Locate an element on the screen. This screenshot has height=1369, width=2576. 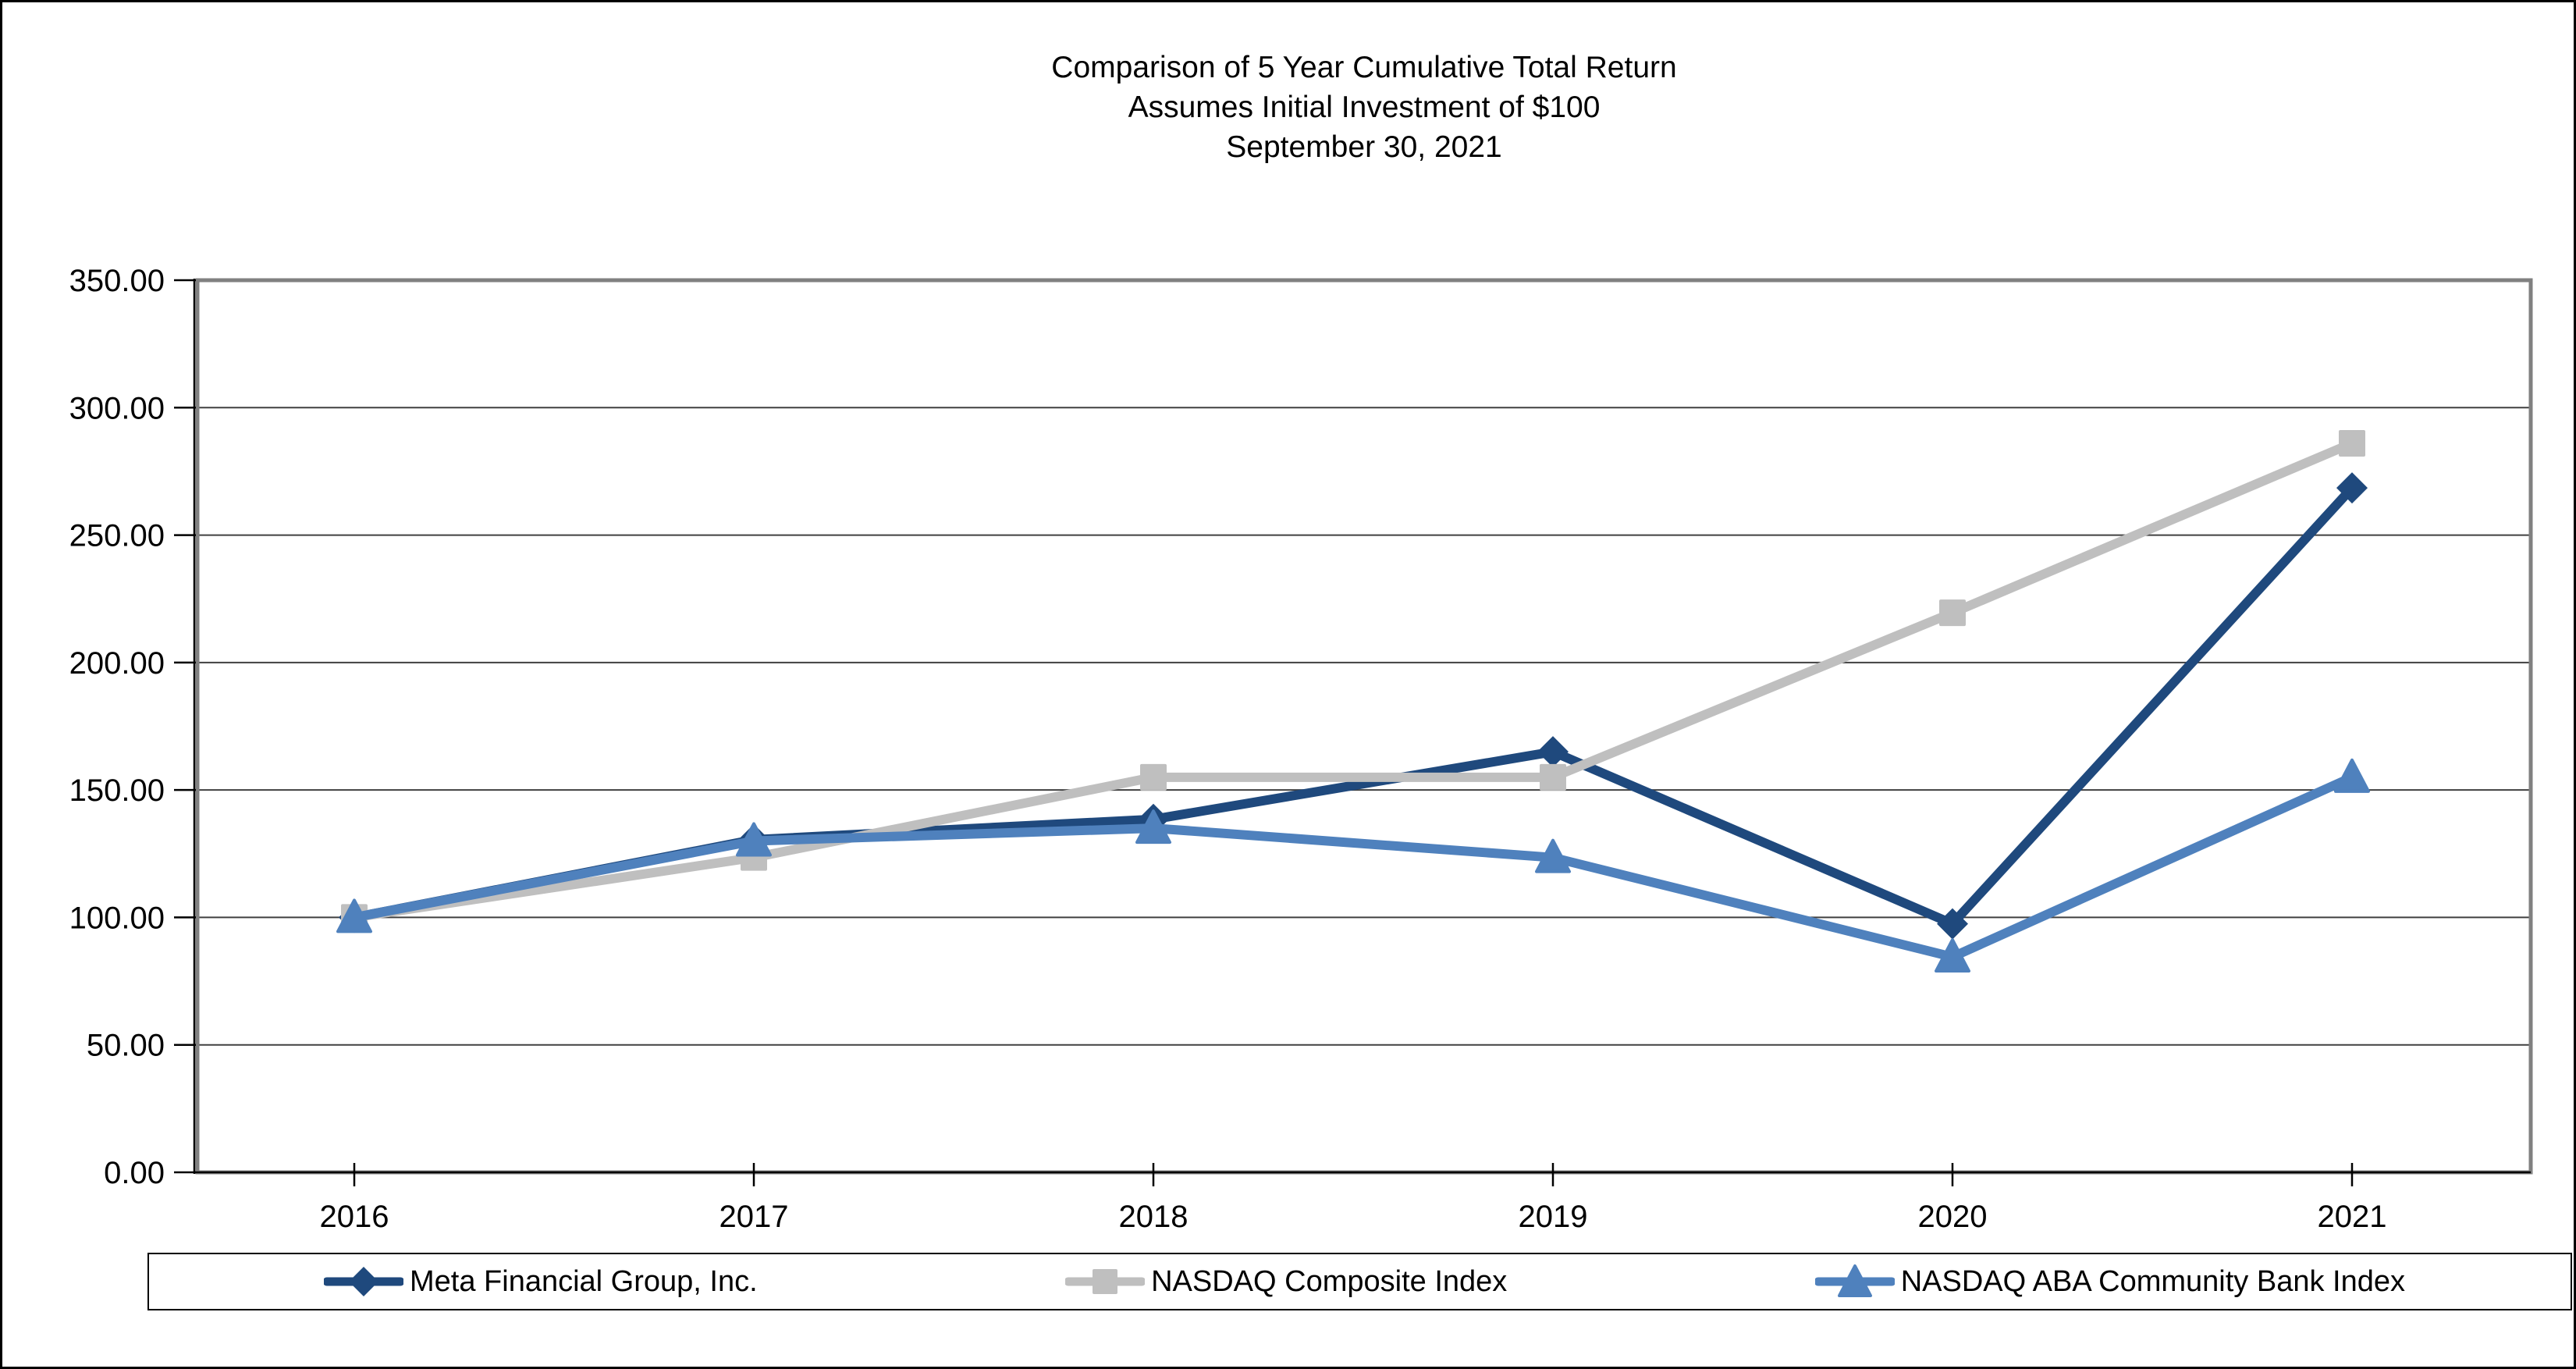
x-axis-label: 2020 is located at coordinates (1953, 1217).